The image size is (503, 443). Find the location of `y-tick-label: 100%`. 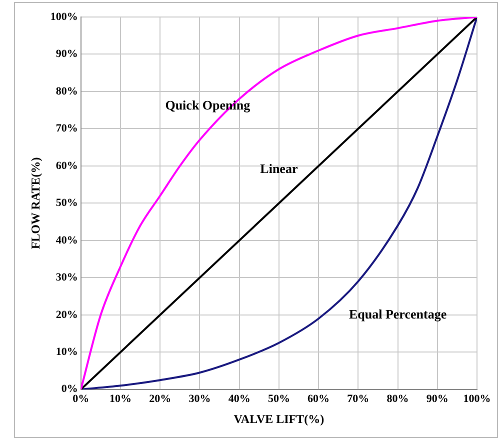

y-tick-label: 100% is located at coordinates (64, 16).